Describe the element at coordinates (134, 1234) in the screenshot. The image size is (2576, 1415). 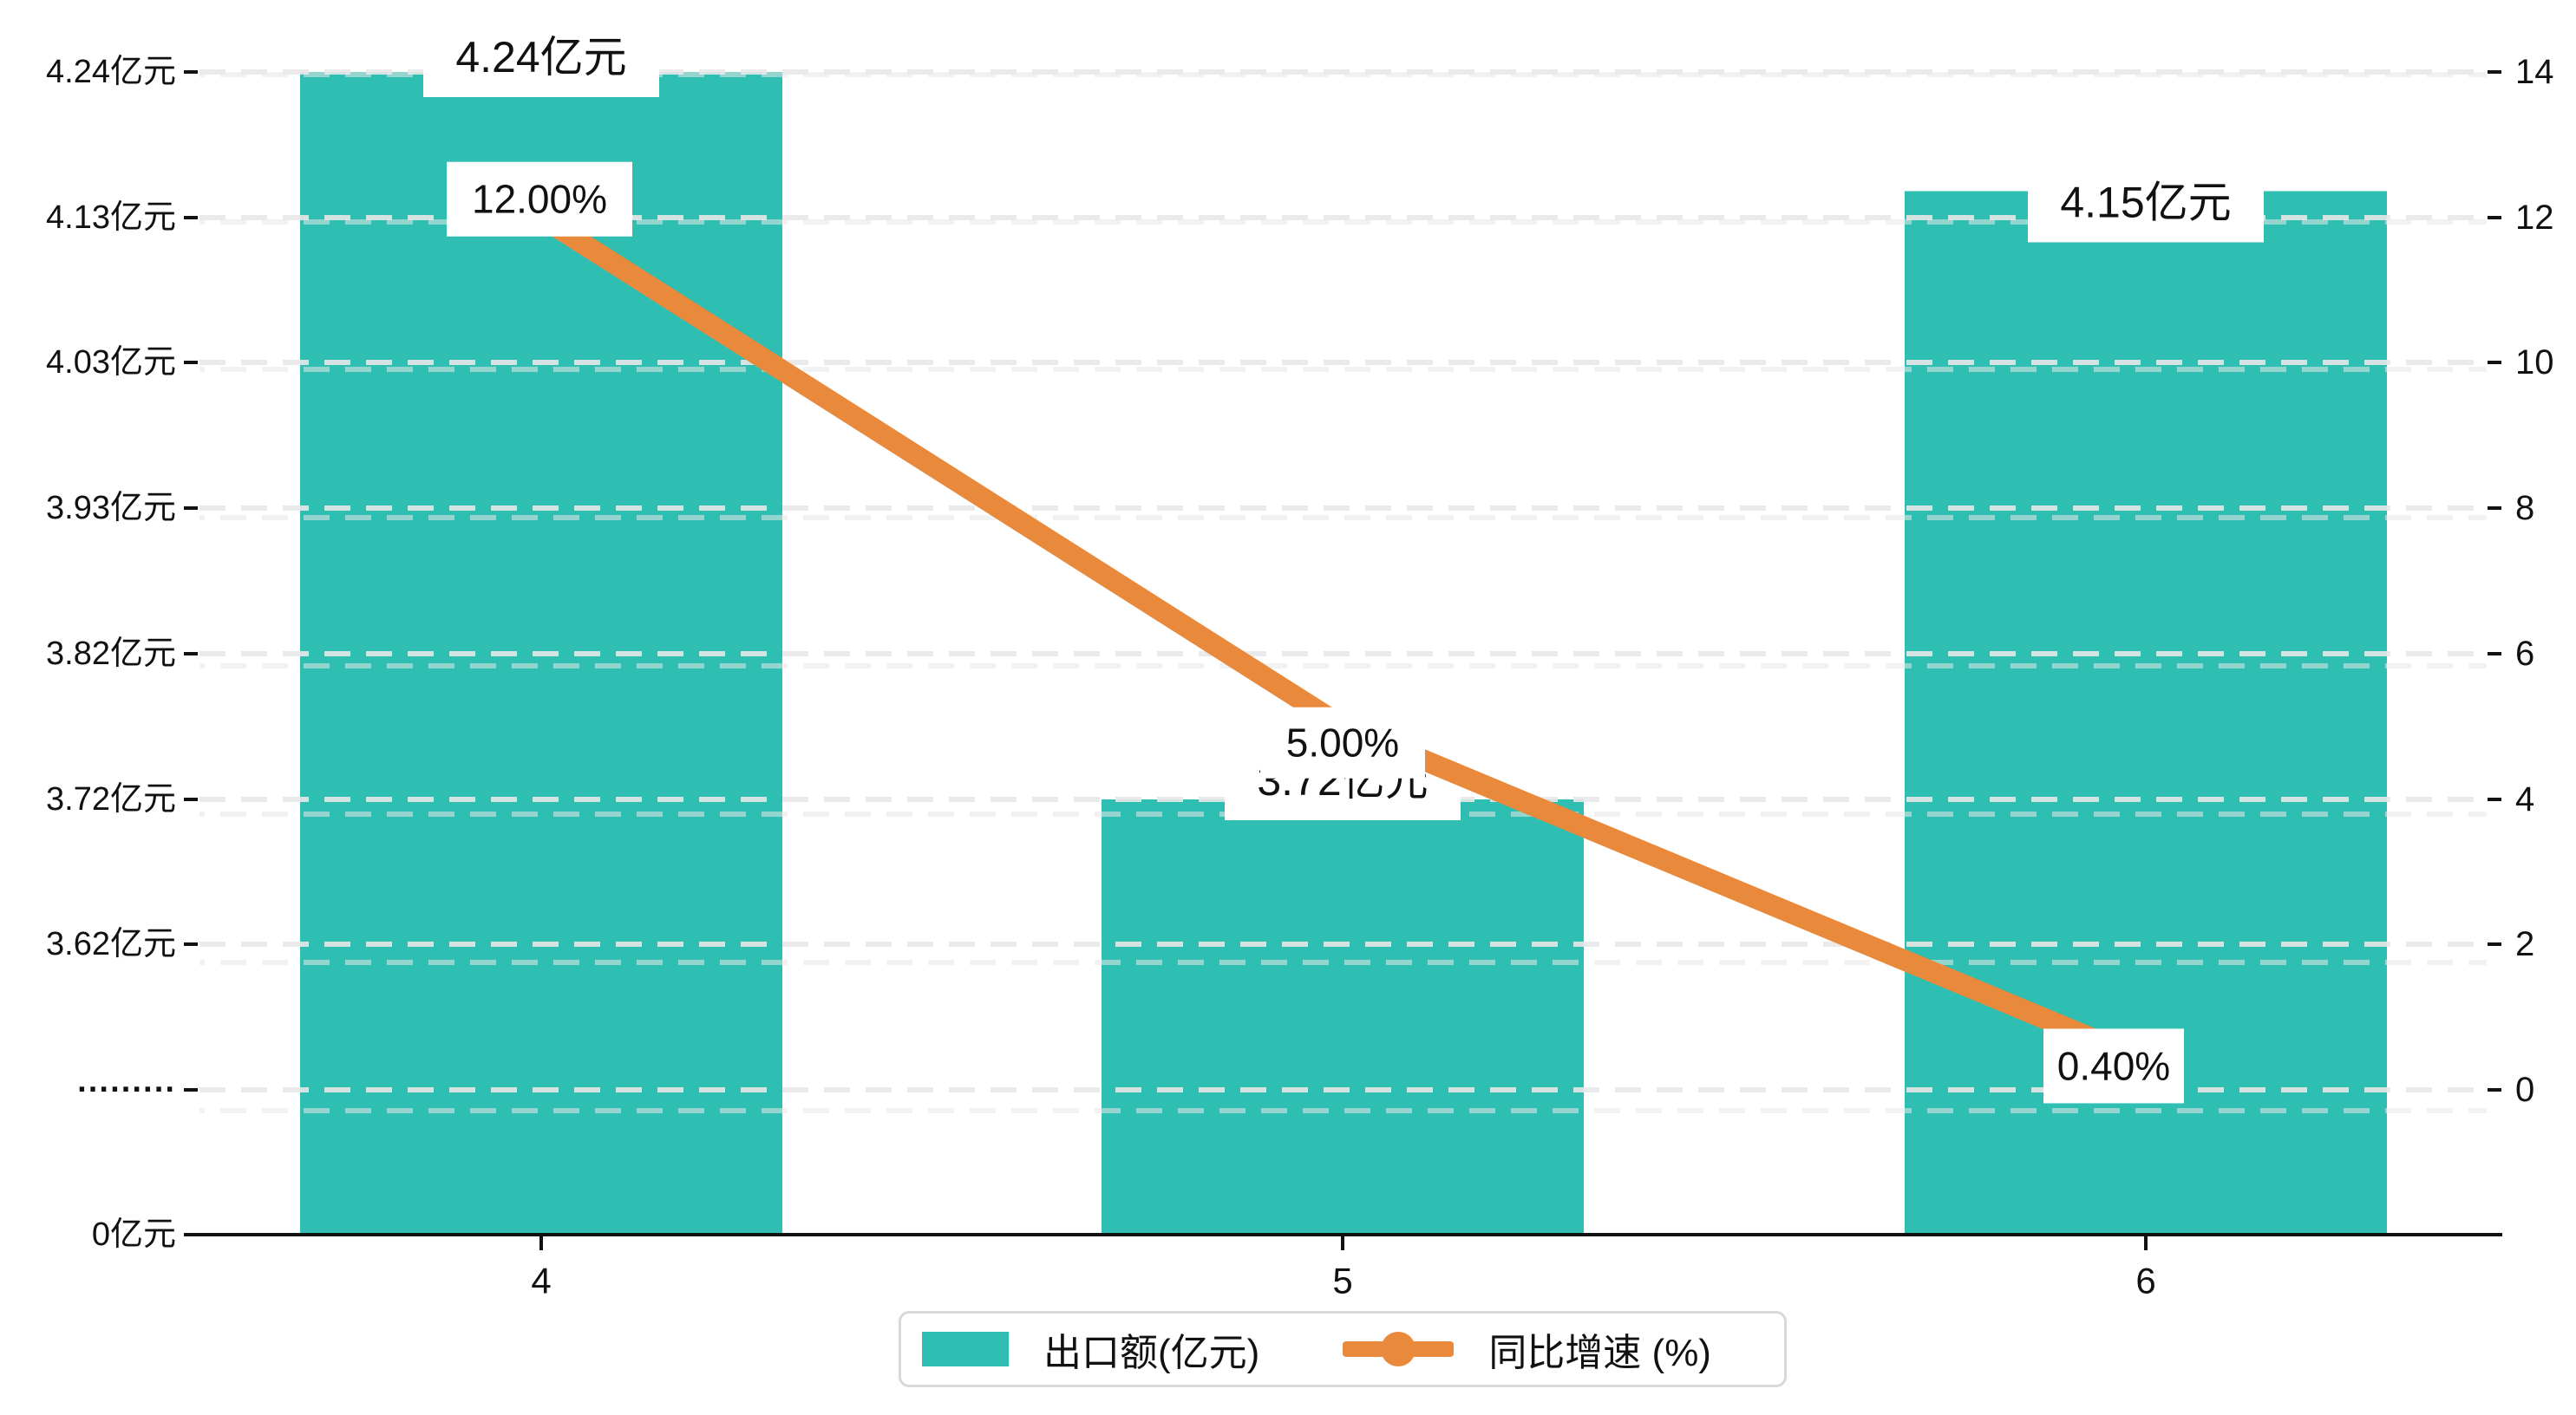
I see `left-axis-tick-label: 0亿元` at that location.